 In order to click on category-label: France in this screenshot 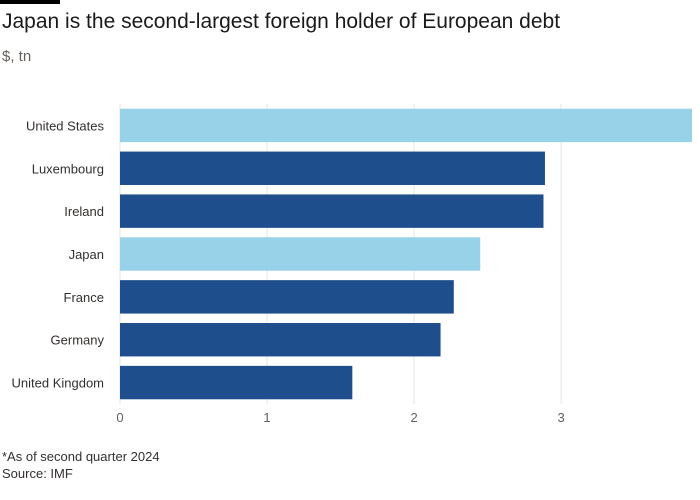, I will do `click(84, 297)`.